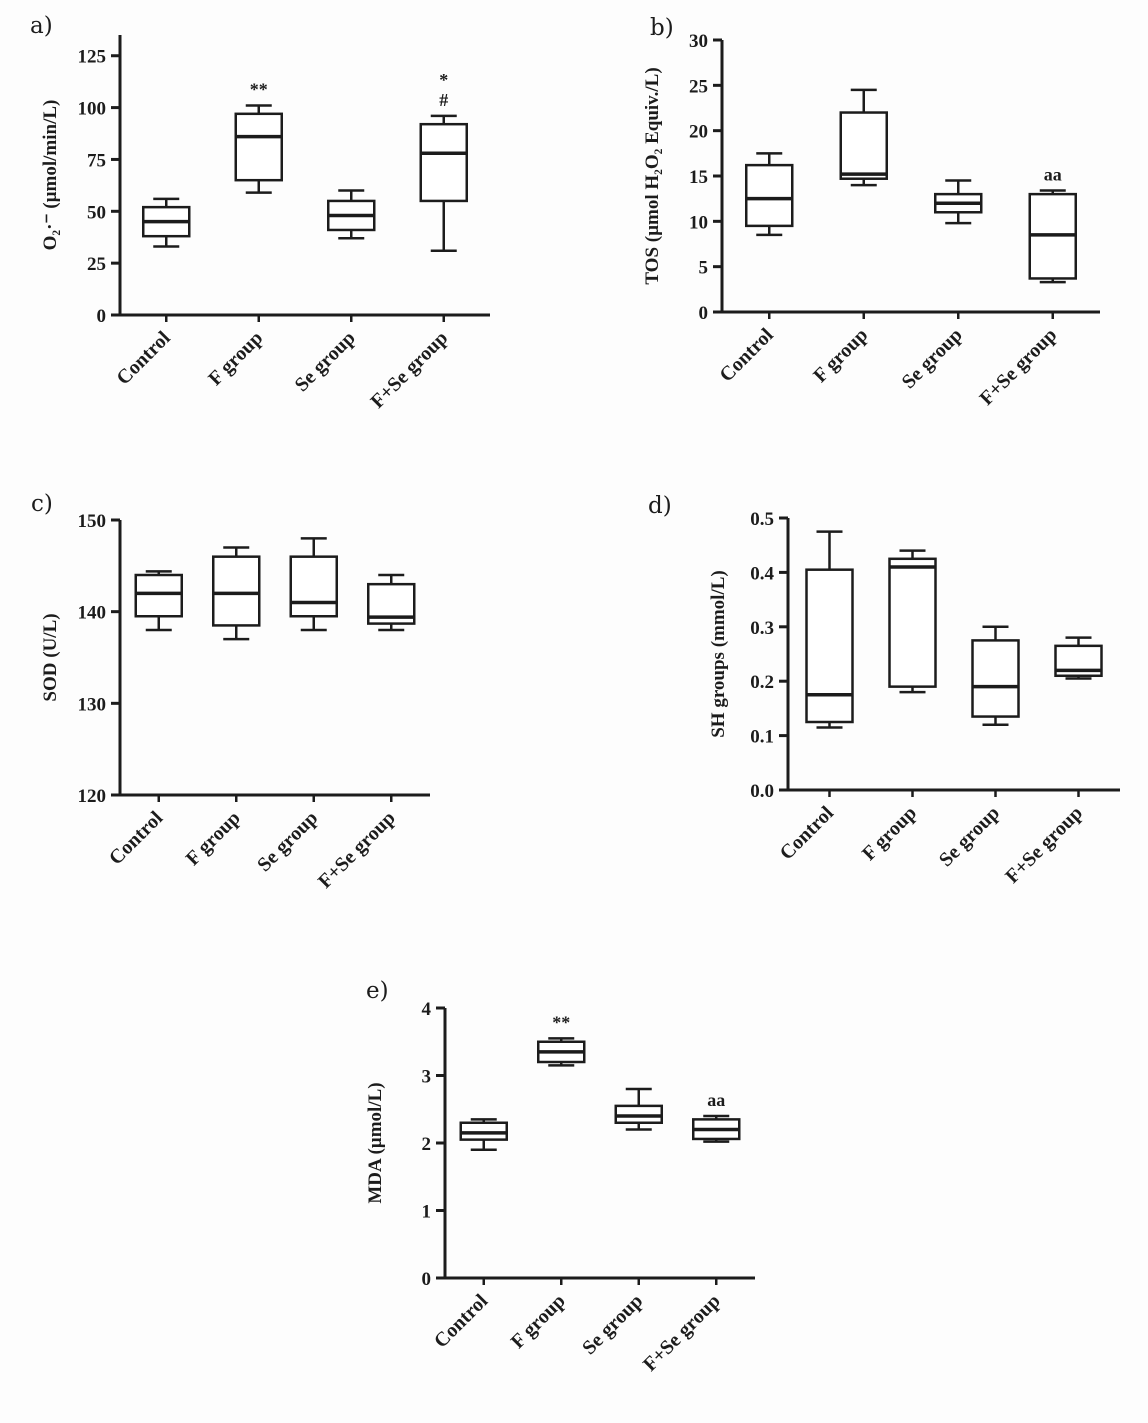  What do you see at coordinates (698, 177) in the screenshot?
I see `y-tick-label: 15` at bounding box center [698, 177].